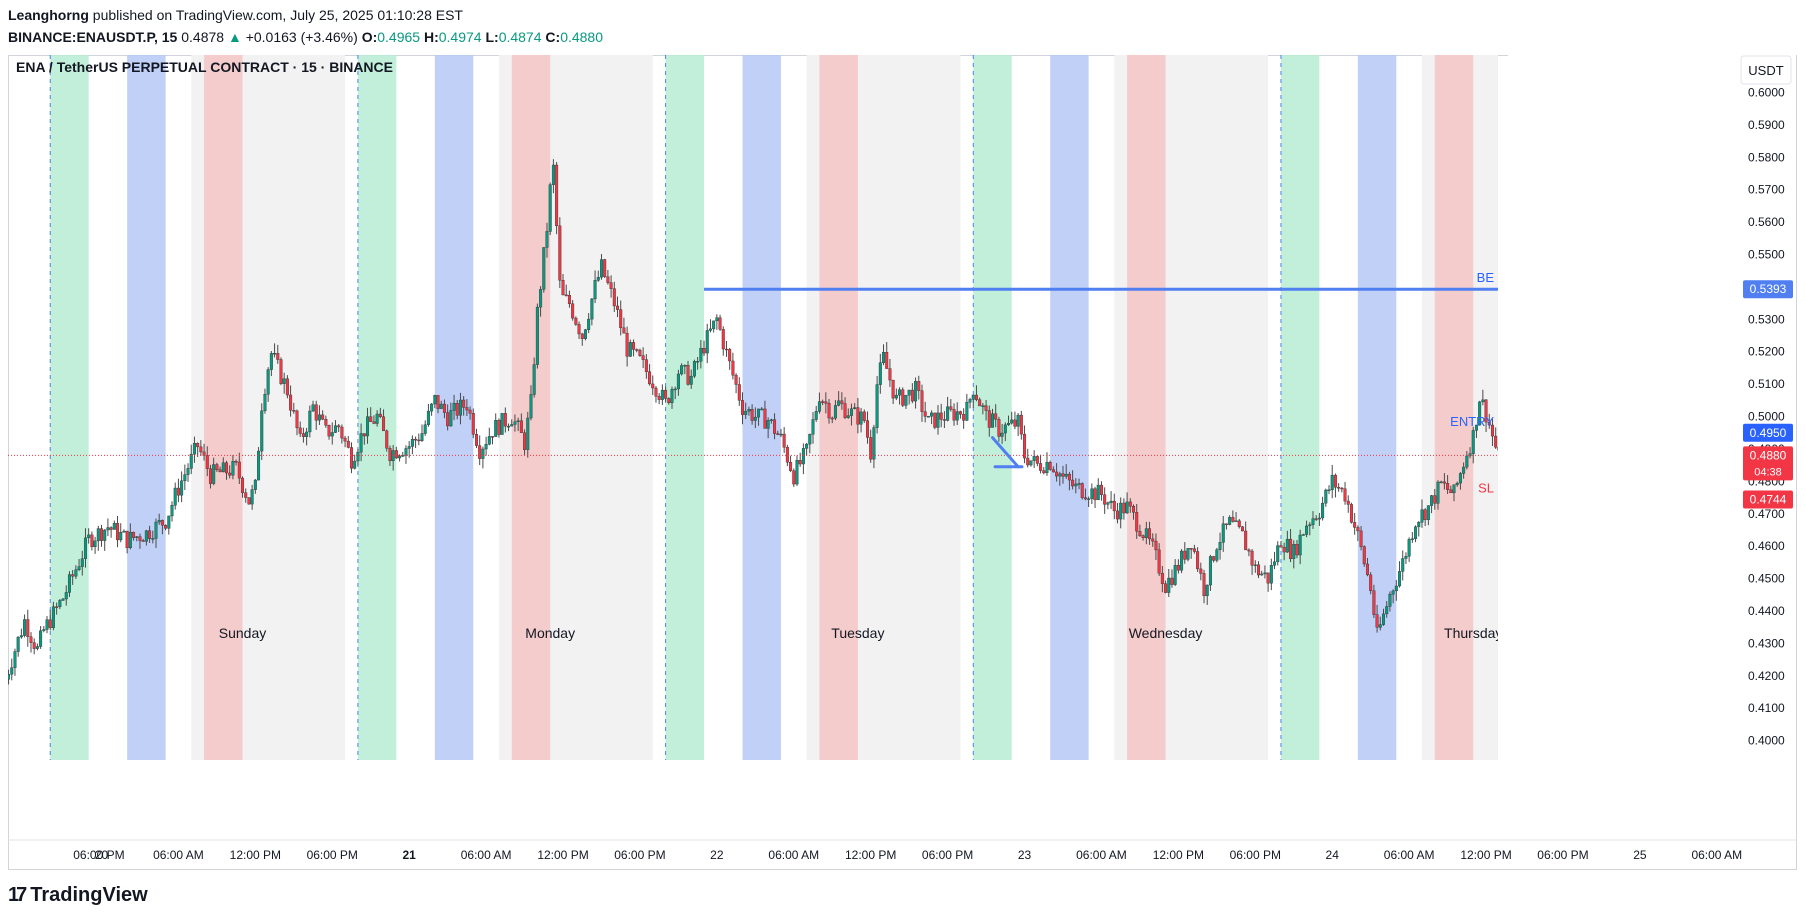 Image resolution: width=1806 pixels, height=920 pixels. What do you see at coordinates (301, 37) in the screenshot?
I see `price-change: +0.0163 (+3.46%)` at bounding box center [301, 37].